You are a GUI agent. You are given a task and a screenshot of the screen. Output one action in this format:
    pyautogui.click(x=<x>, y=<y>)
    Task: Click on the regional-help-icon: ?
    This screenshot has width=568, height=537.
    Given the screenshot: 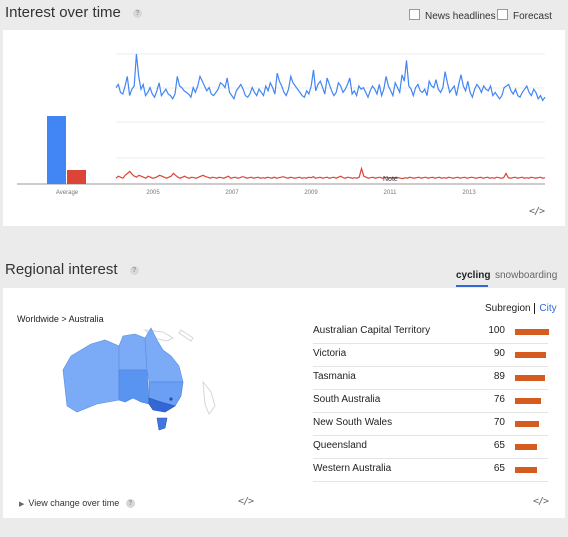 What is the action you would take?
    pyautogui.click(x=134, y=270)
    